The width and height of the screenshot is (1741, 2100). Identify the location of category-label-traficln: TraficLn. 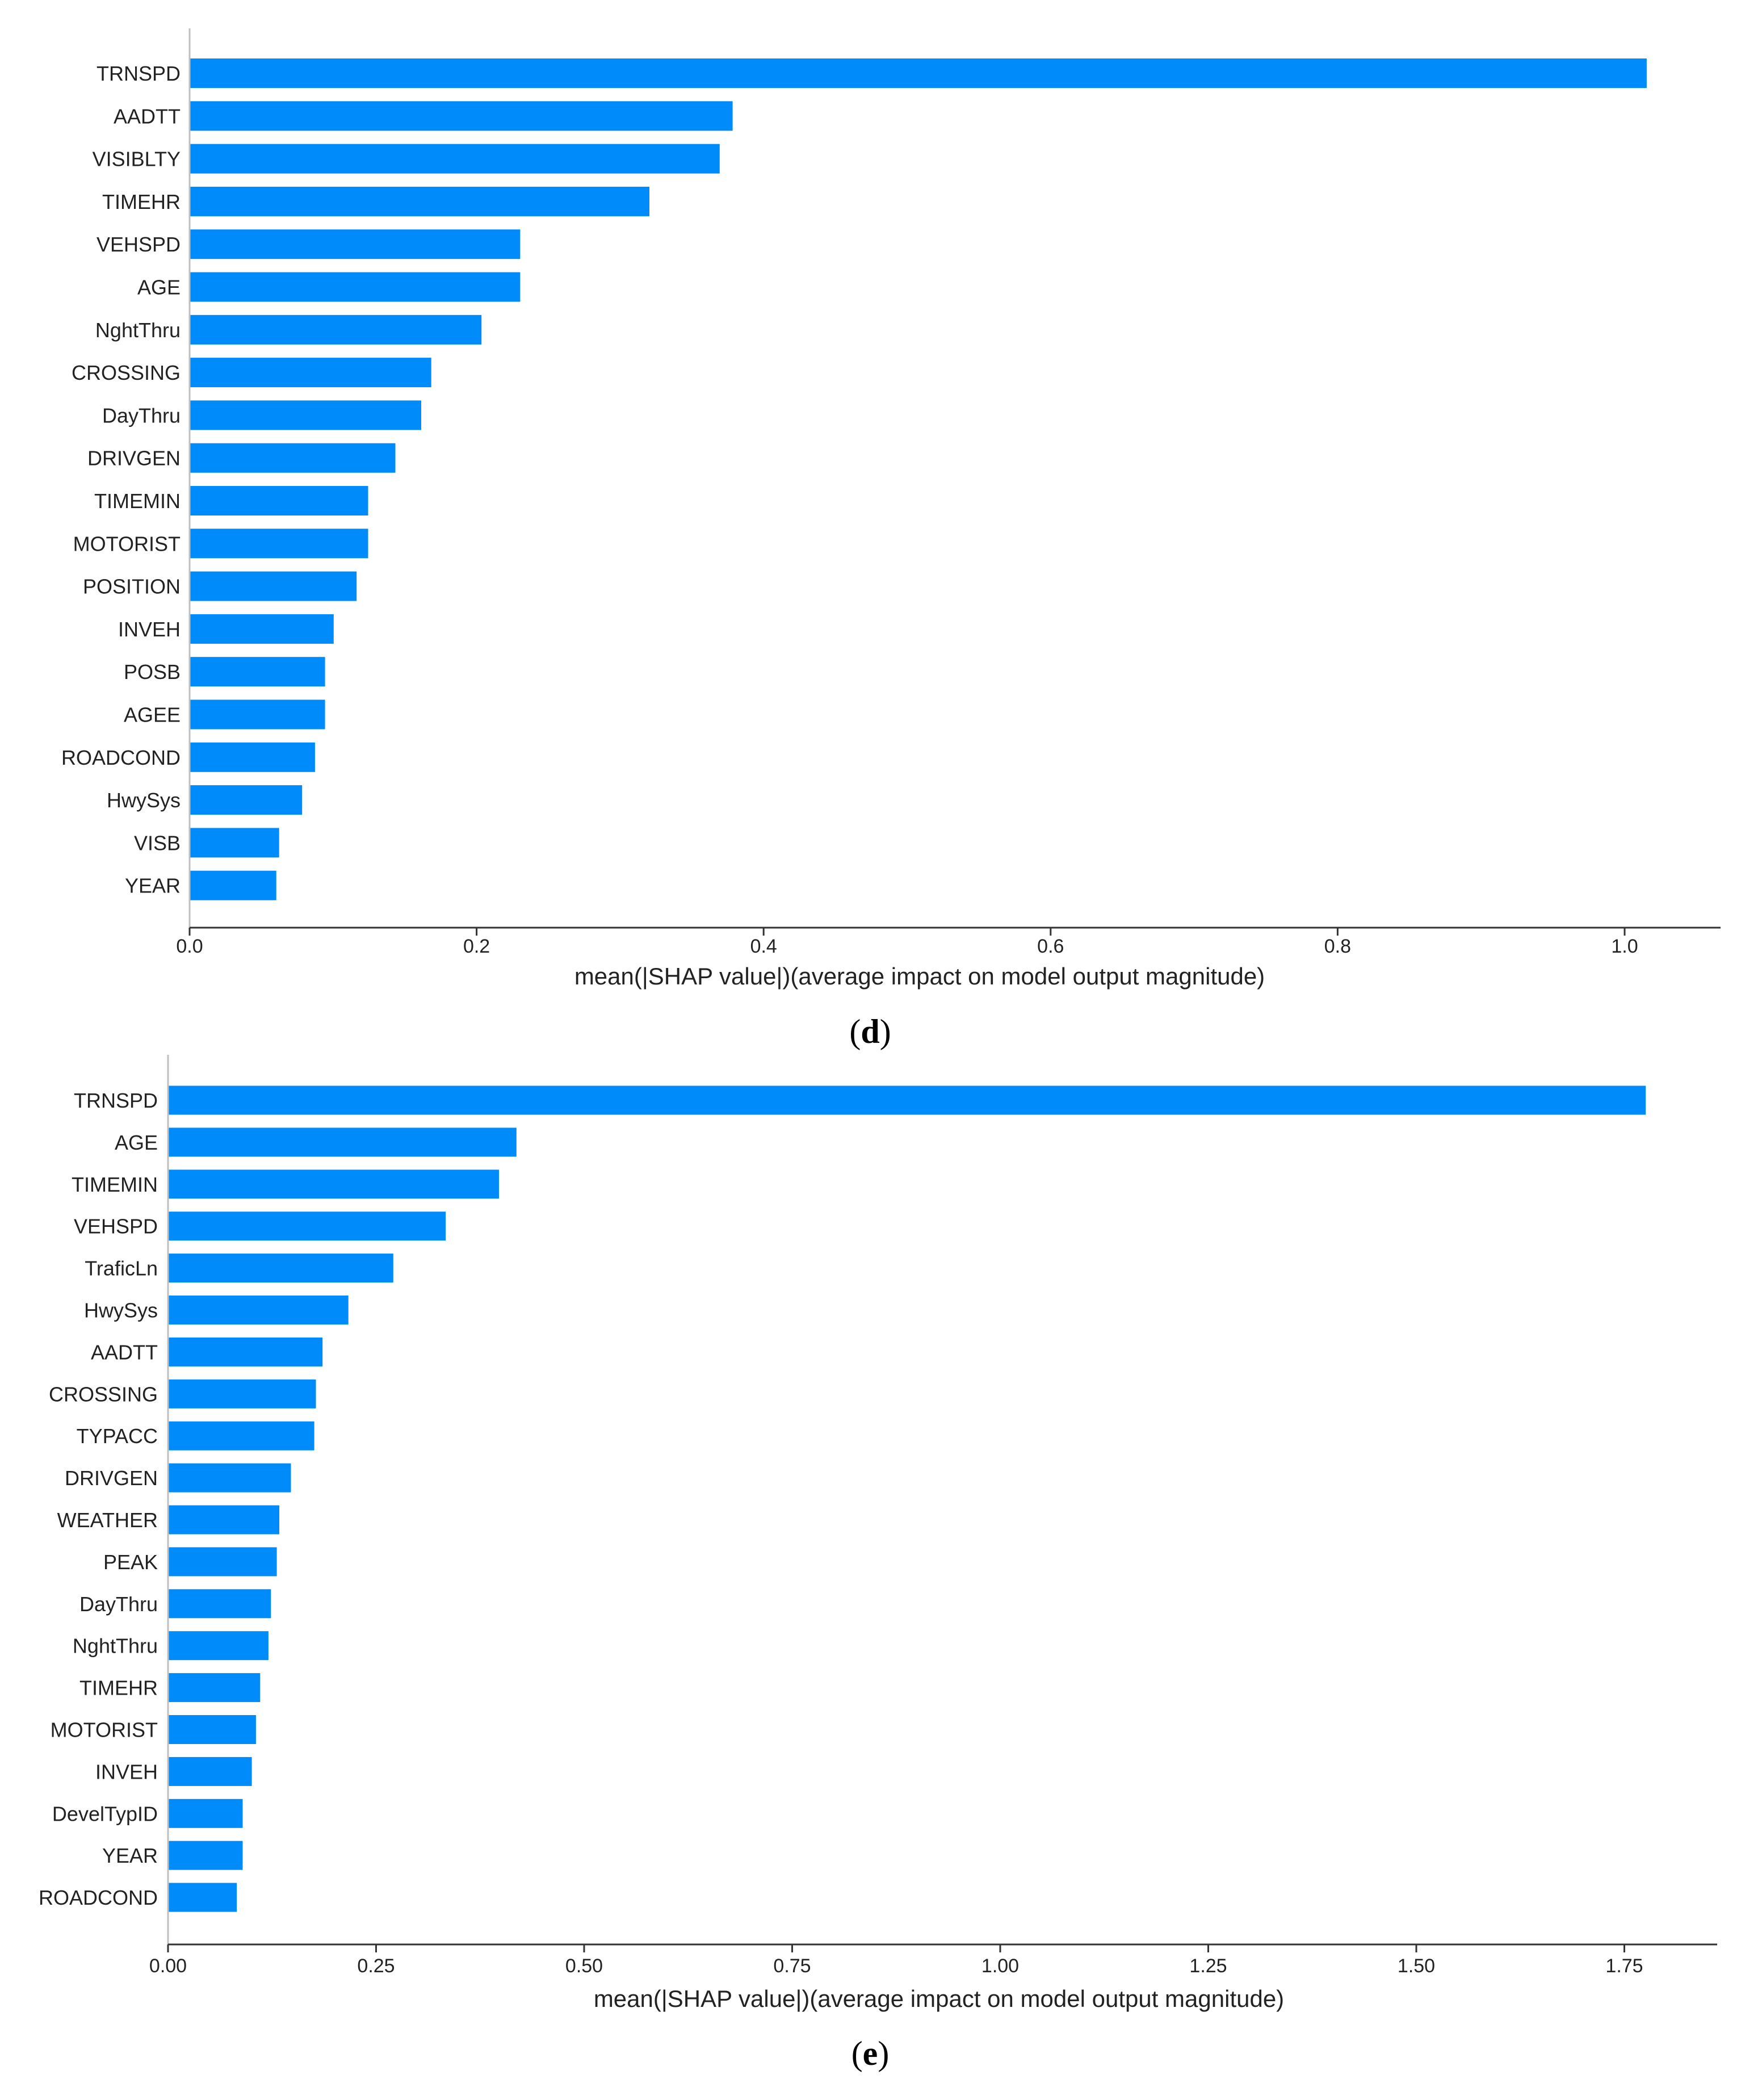
(121, 1268).